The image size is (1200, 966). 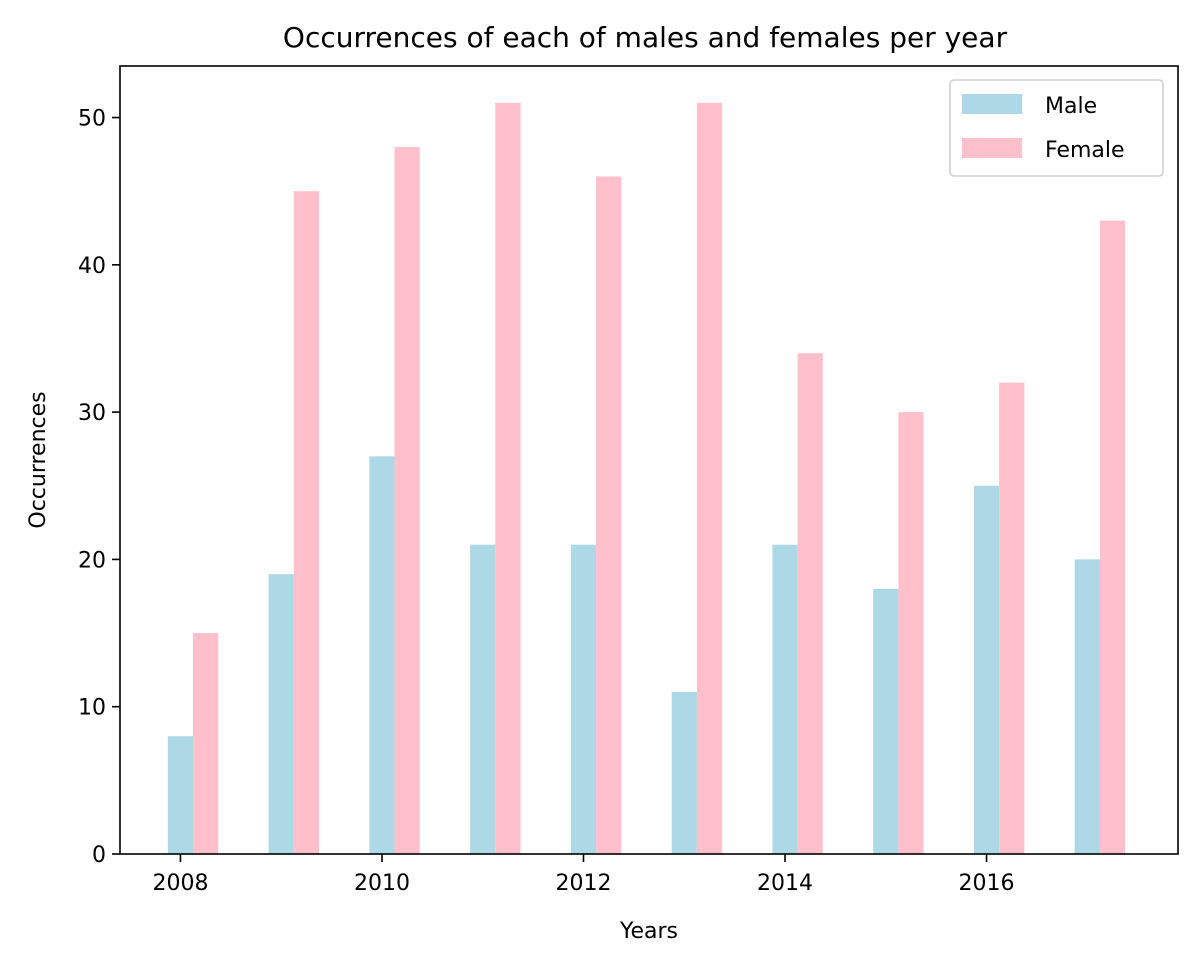 I want to click on bar-female-2015, so click(x=911, y=633).